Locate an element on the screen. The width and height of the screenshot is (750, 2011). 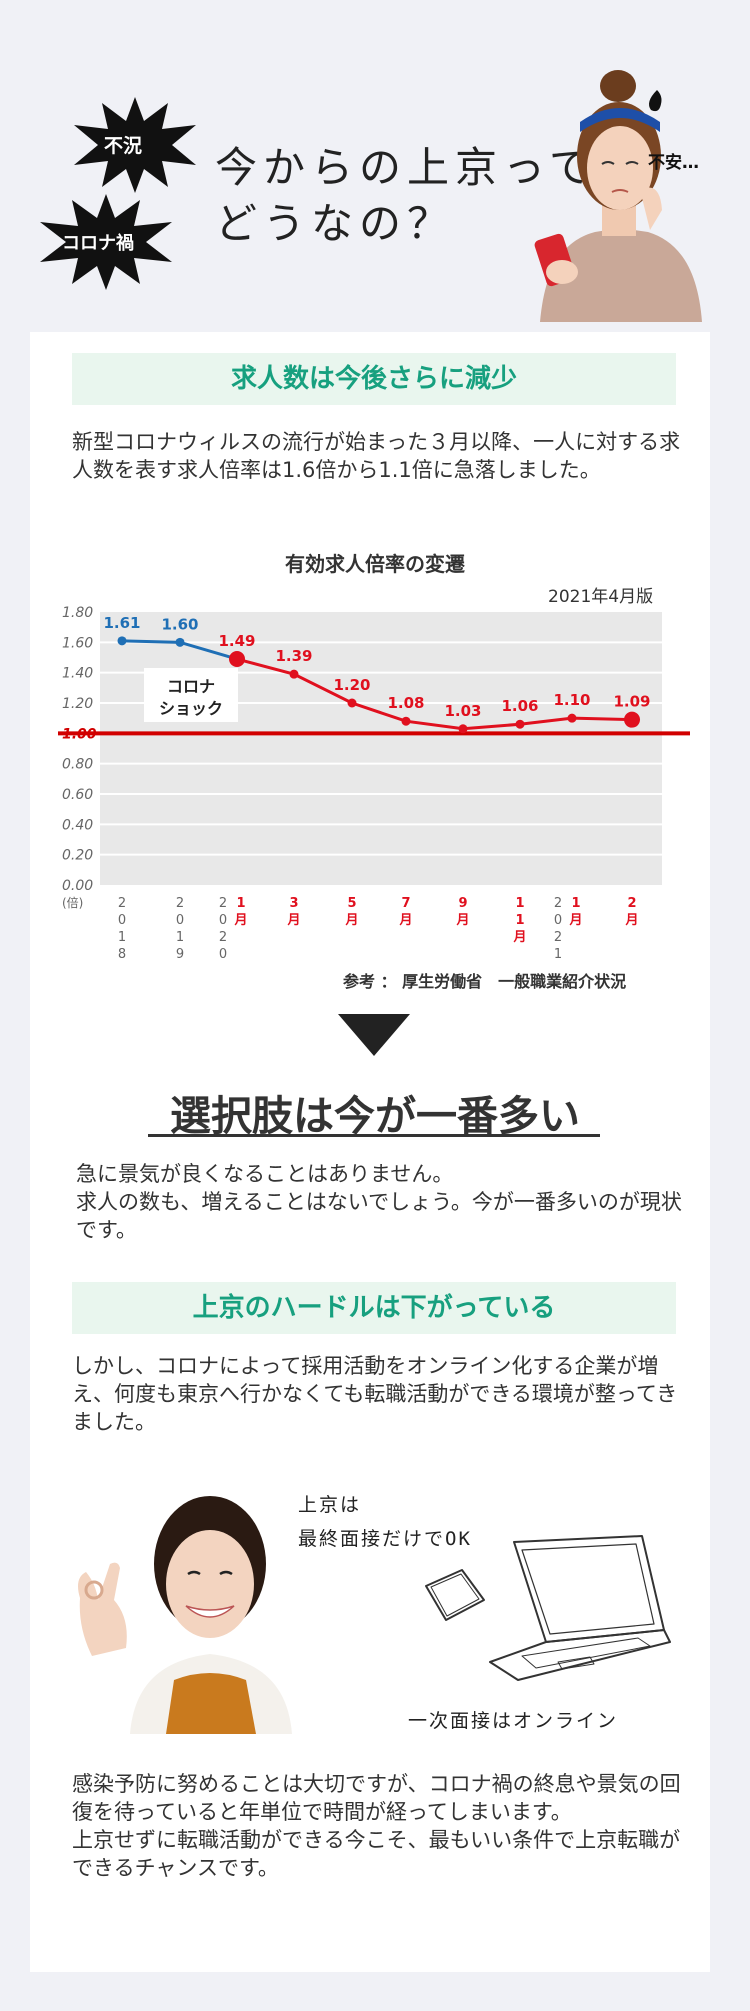
chart-y-tick-label: 1.60 is located at coordinates (77, 643).